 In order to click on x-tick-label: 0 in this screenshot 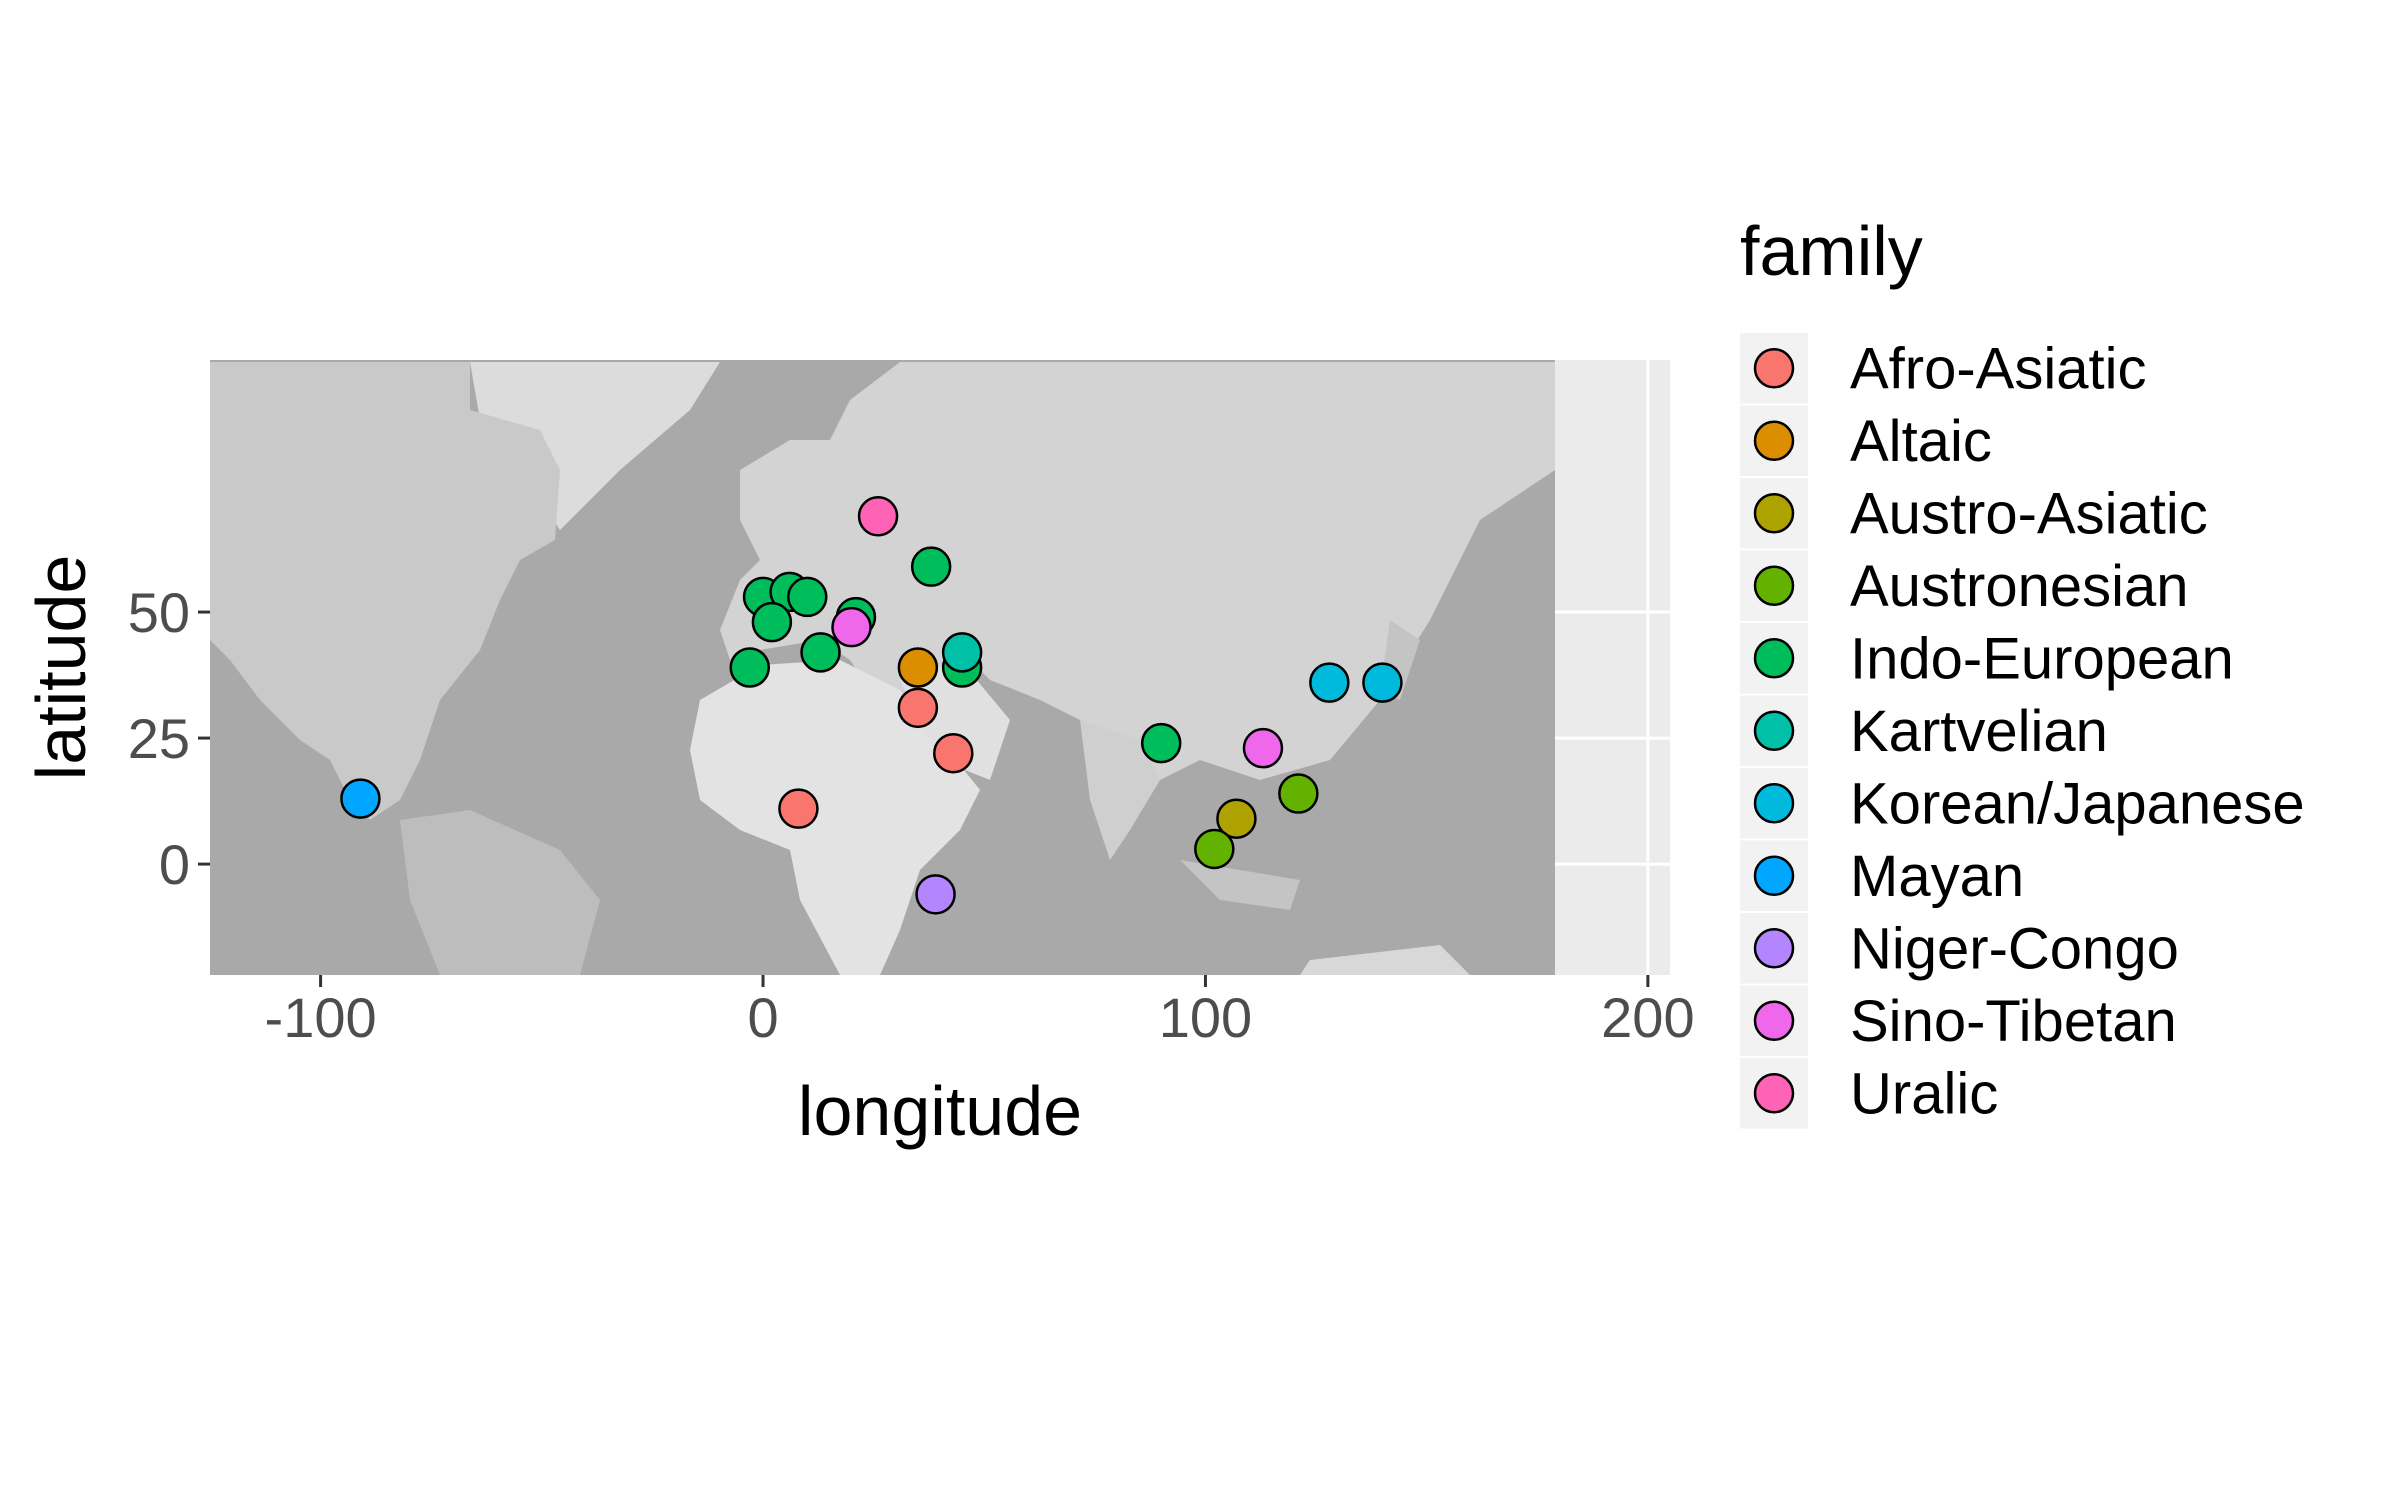, I will do `click(762, 1017)`.